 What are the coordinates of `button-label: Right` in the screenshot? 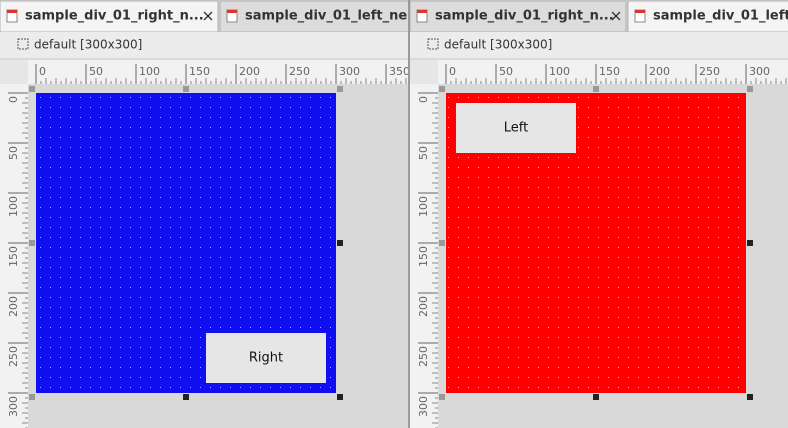 It's located at (266, 358).